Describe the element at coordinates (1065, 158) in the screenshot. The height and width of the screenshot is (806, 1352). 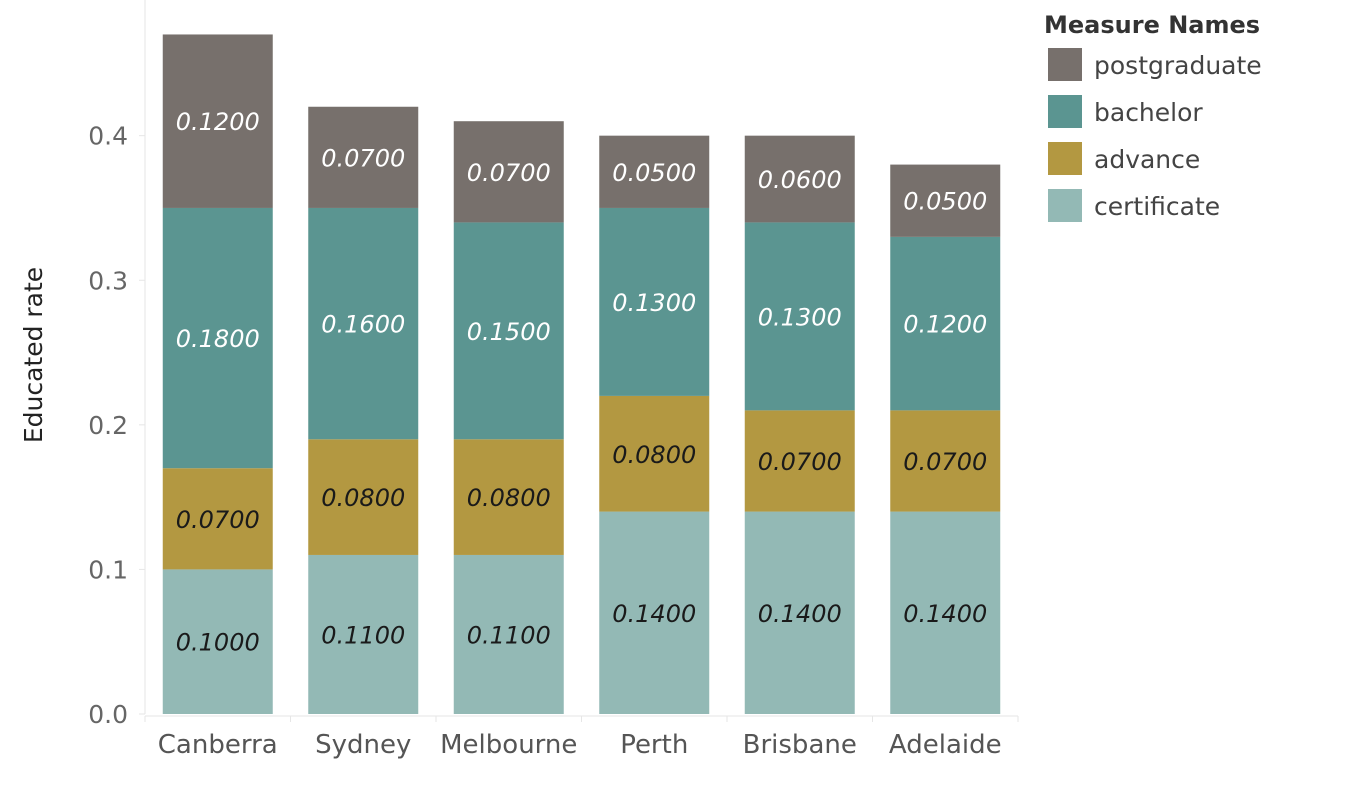
I see `legend-swatch-advance` at that location.